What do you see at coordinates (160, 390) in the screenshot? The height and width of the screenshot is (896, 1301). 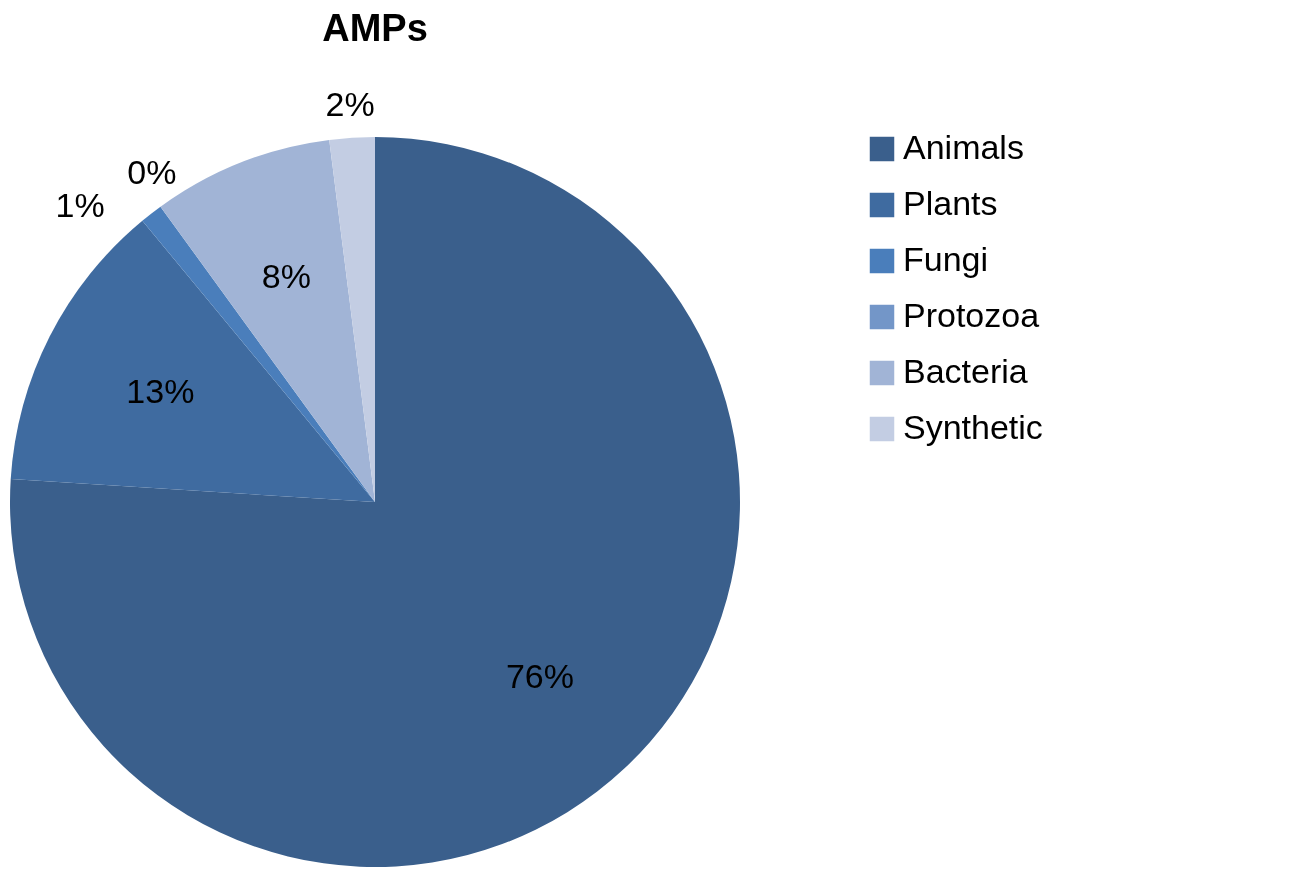 I see `data-label: 13%` at bounding box center [160, 390].